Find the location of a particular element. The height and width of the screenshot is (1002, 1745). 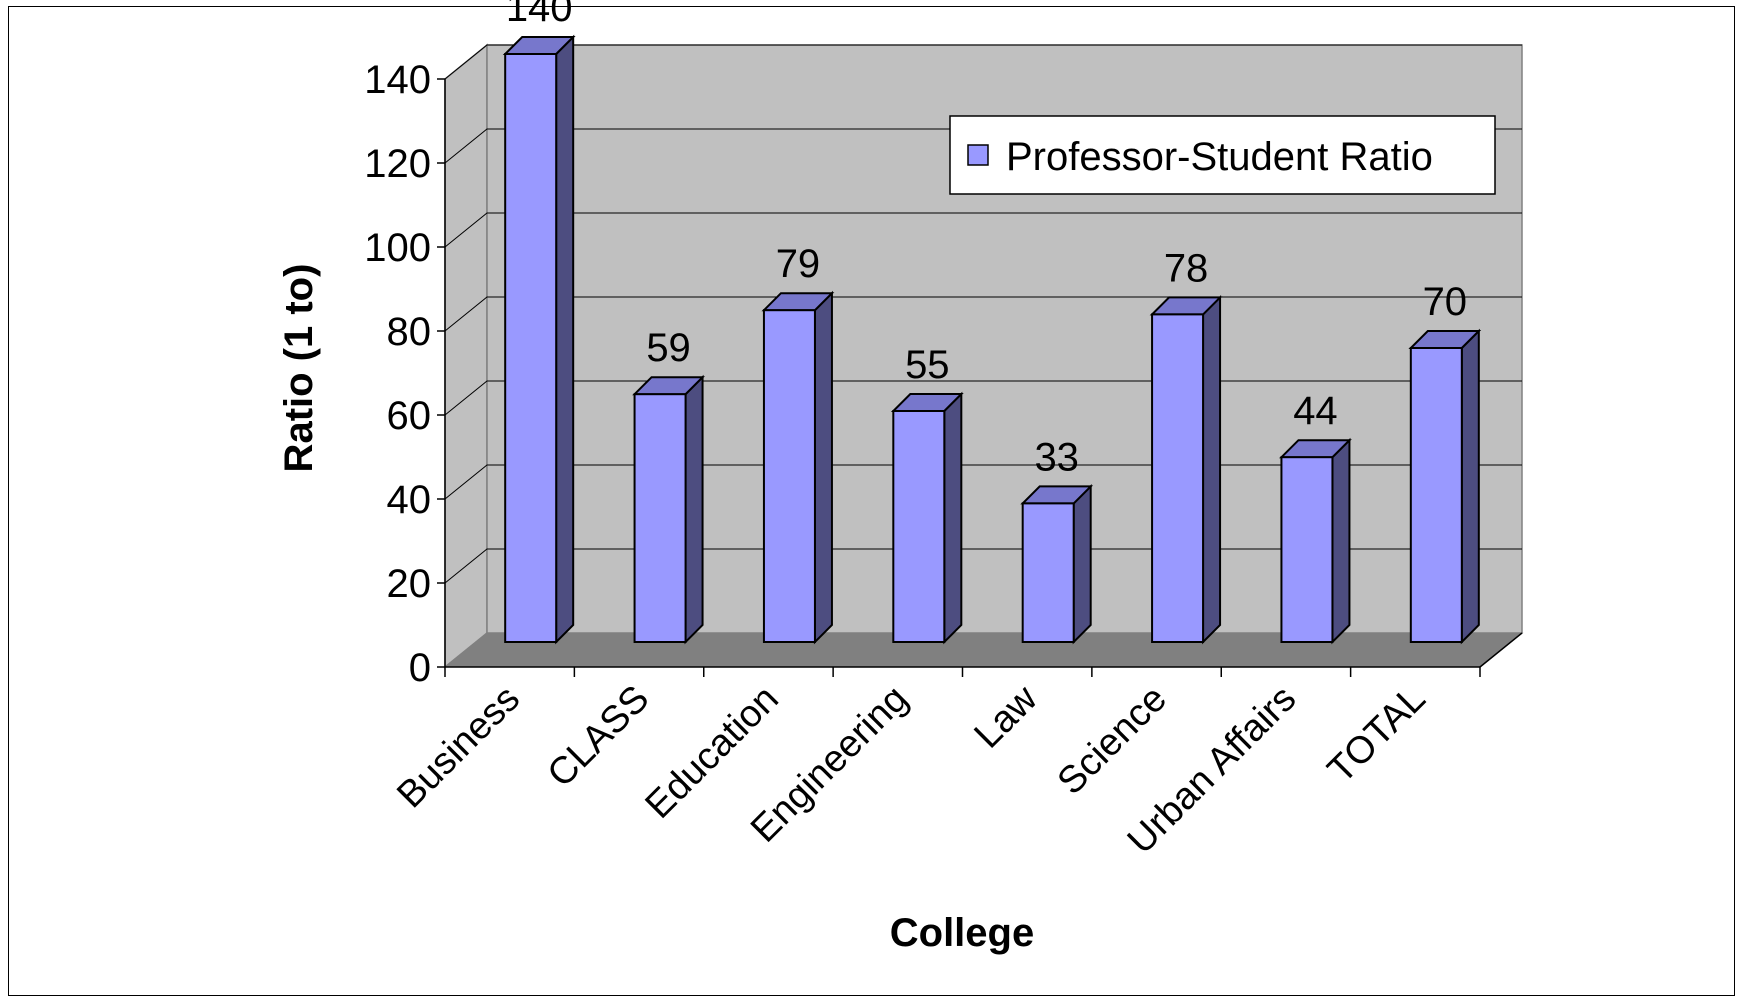

y-tick-labels: 0 20 40 60 80 100 120 140 is located at coordinates (397, 374).